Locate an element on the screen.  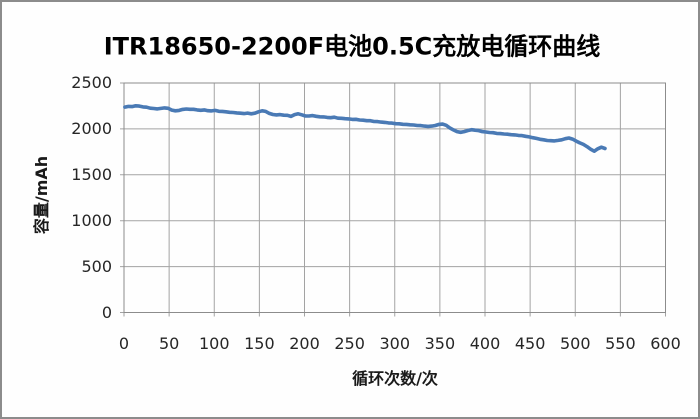
x-tick-label: 550 is located at coordinates (620, 343).